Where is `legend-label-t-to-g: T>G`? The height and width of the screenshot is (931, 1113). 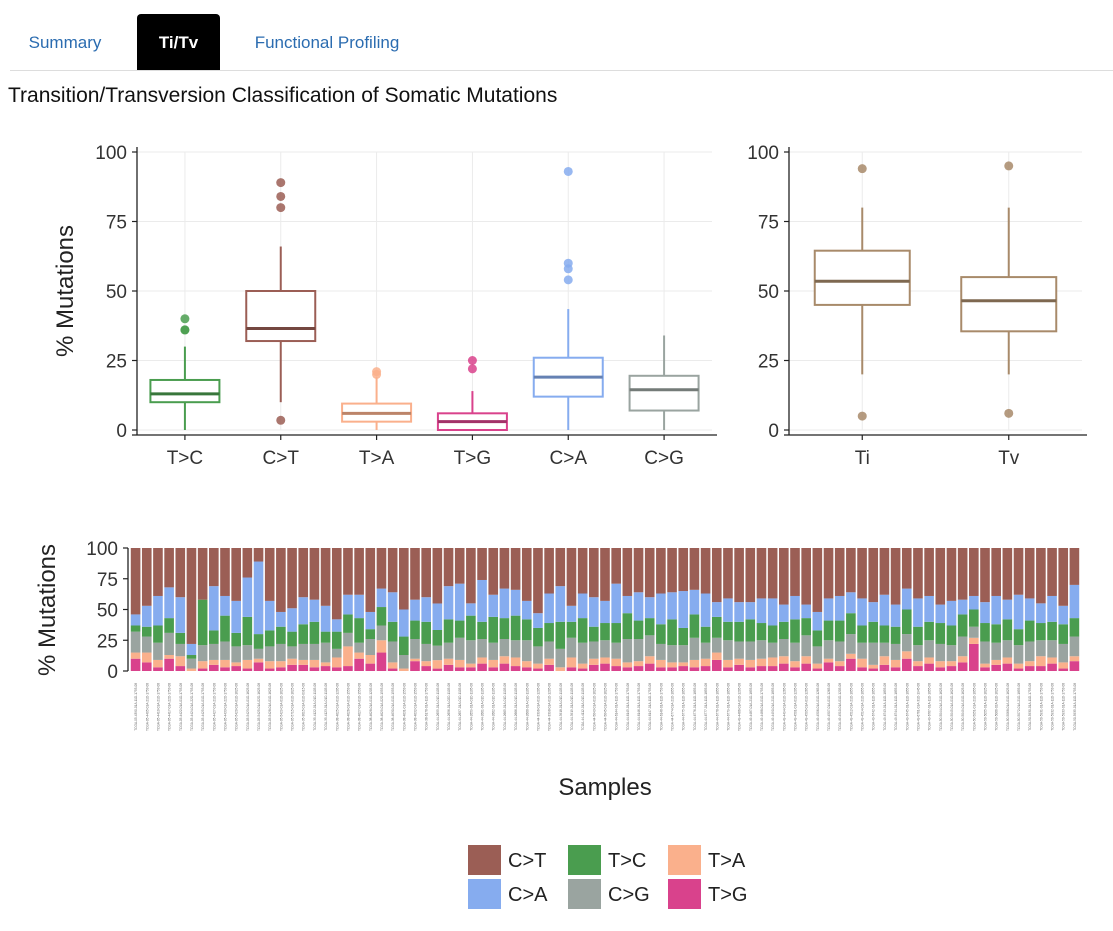
legend-label-t-to-g: T>G is located at coordinates (727, 895).